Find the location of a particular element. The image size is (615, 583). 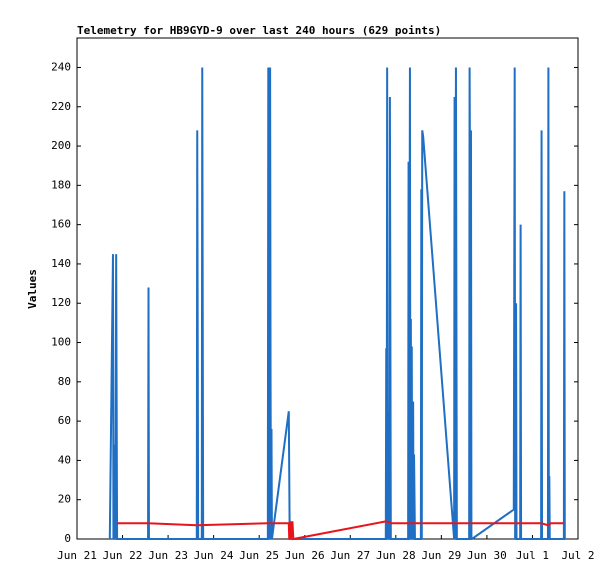

y-tick-label: 180 is located at coordinates (61, 184).